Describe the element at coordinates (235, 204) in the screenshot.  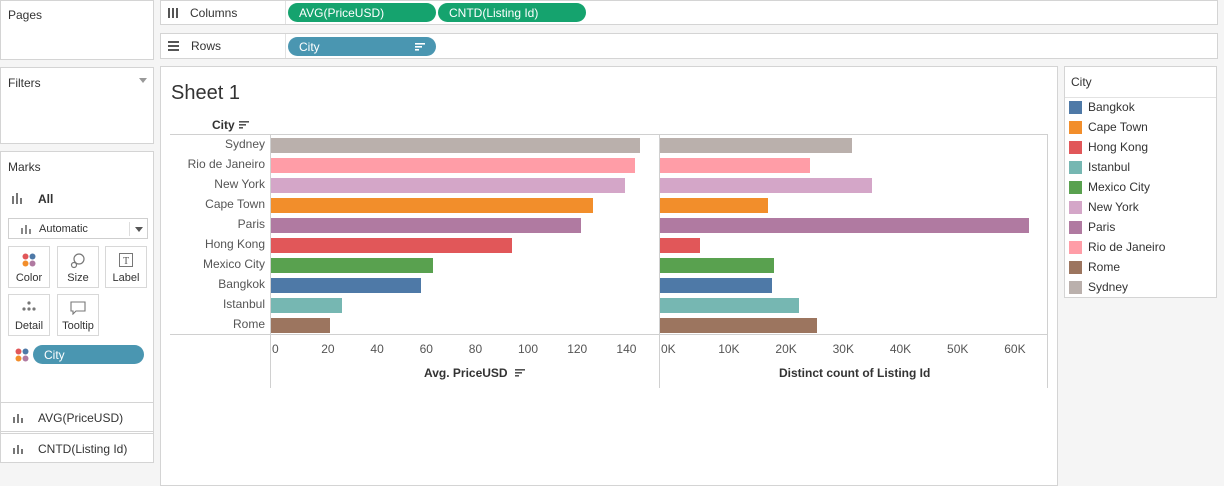
I see `city-label: Cape Town` at that location.